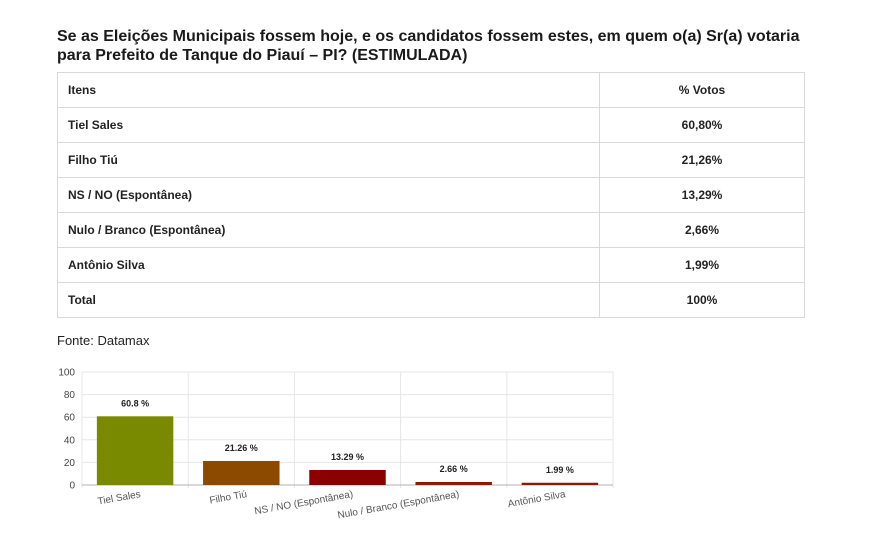  Describe the element at coordinates (560, 470) in the screenshot. I see `data-label: 1.99 %` at that location.